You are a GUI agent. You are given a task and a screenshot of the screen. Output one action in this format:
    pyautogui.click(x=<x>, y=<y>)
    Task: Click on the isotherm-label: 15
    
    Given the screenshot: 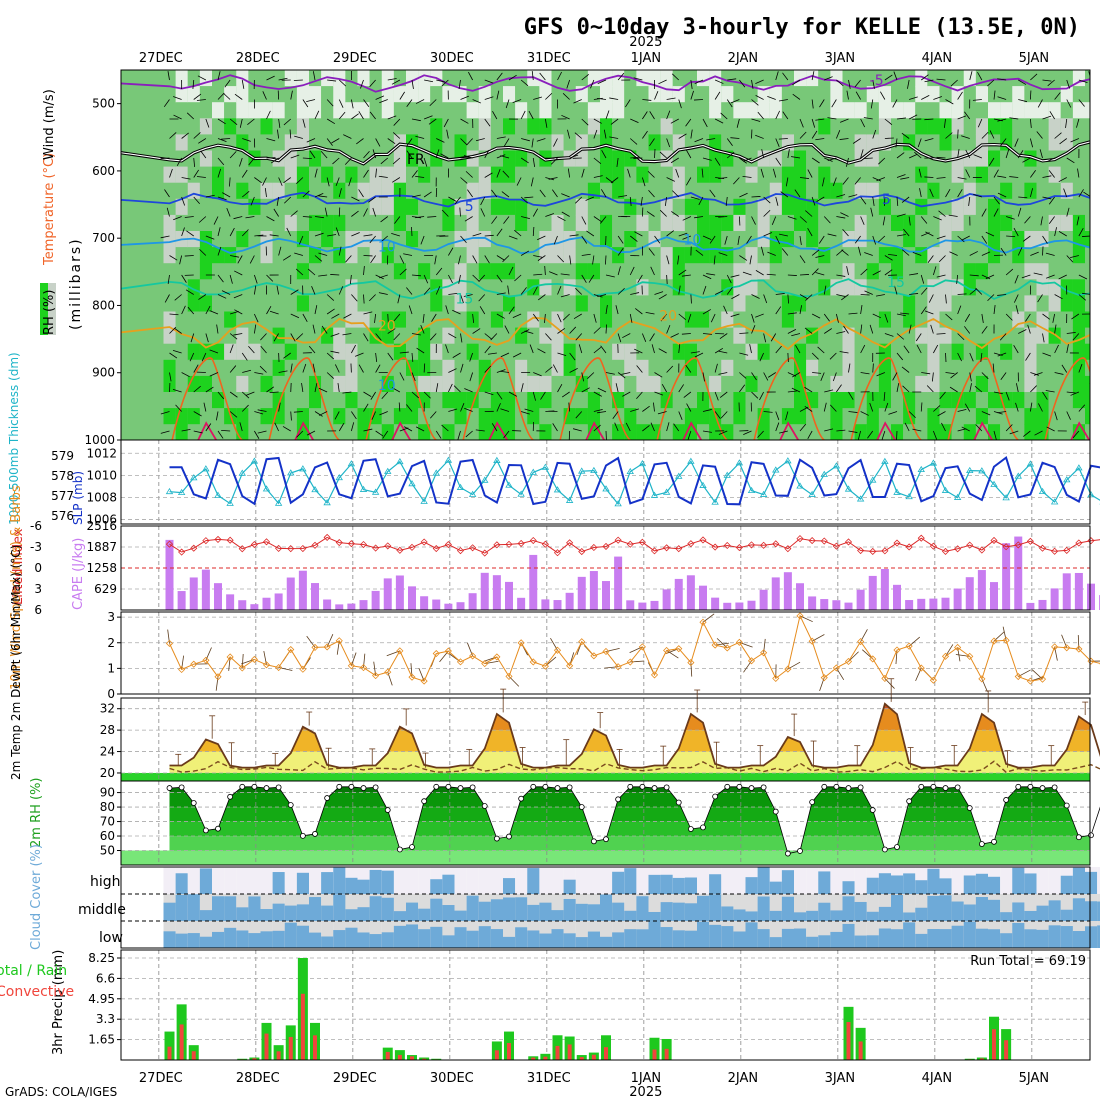 What is the action you would take?
    pyautogui.click(x=464, y=300)
    